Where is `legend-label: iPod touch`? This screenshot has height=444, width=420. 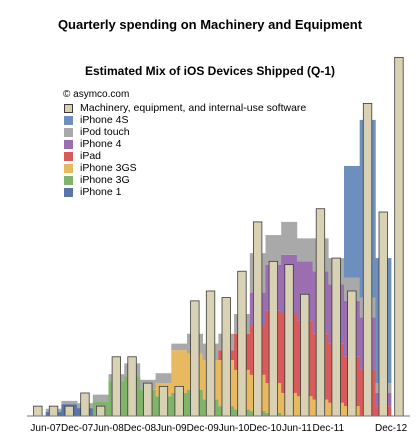
legend-label: iPod touch is located at coordinates (105, 132).